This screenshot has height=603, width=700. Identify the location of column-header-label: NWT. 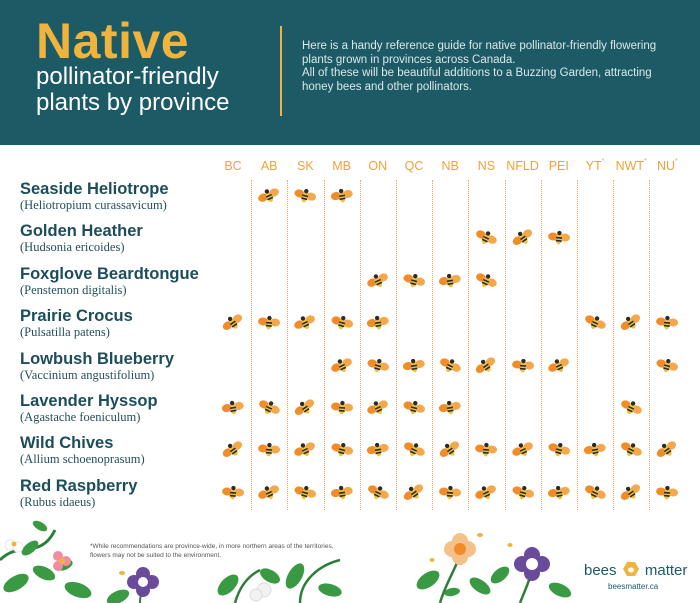
(630, 166).